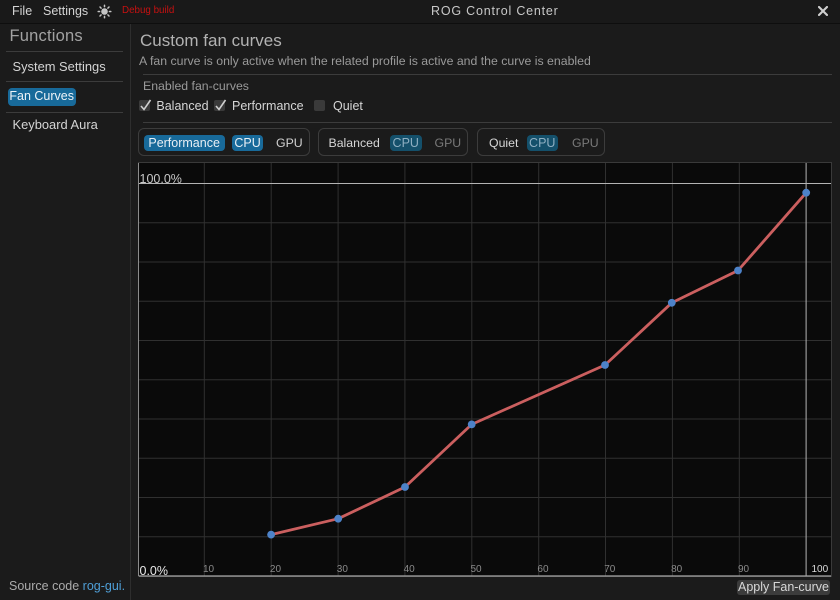 This screenshot has height=600, width=840. What do you see at coordinates (610, 569) in the screenshot?
I see `svg-text: 70` at bounding box center [610, 569].